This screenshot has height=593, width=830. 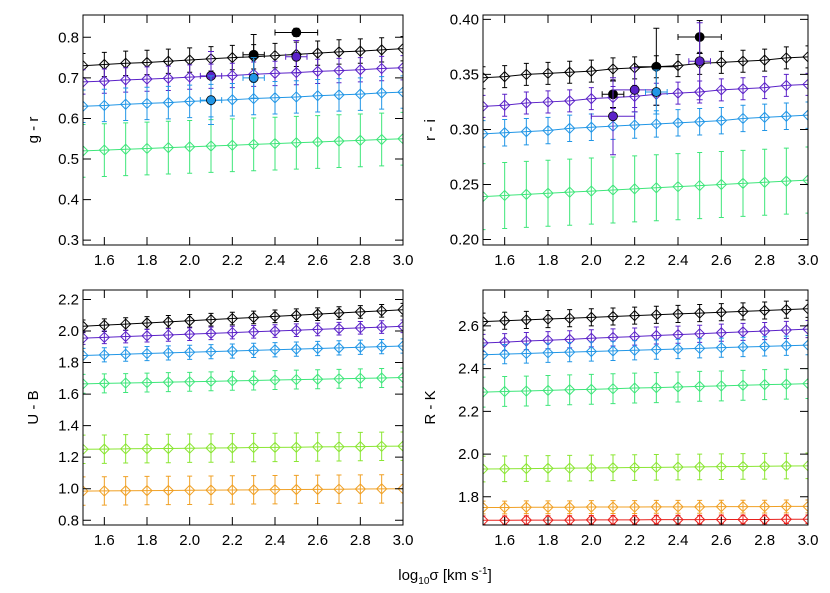 I want to click on observed-point, so click(x=699, y=61).